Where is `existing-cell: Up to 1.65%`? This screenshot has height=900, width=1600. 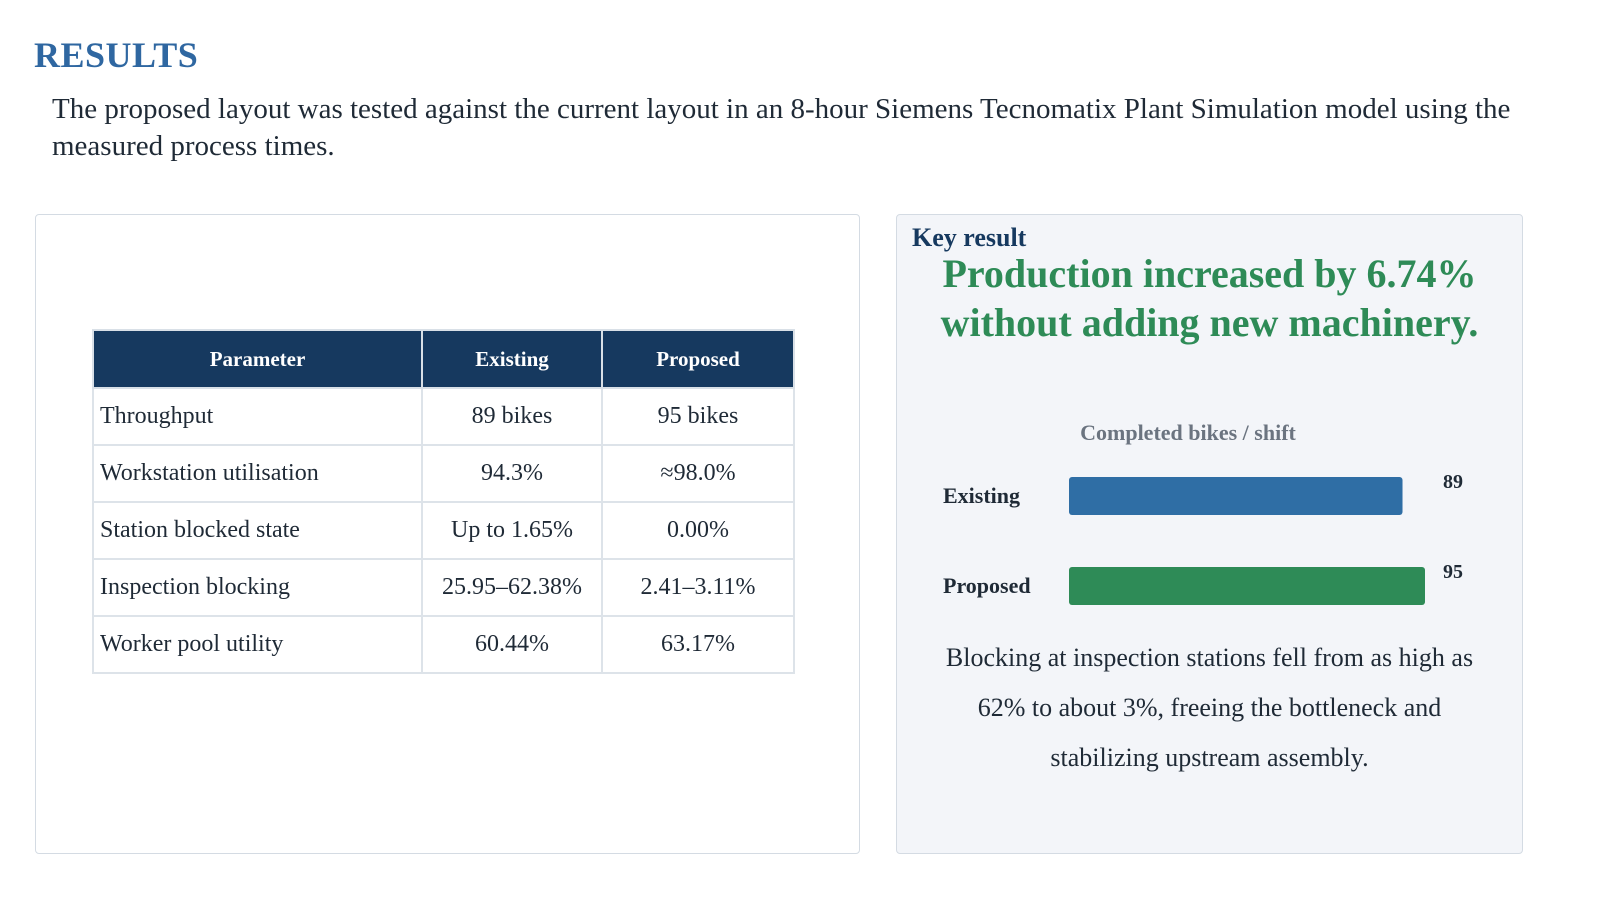 existing-cell: Up to 1.65% is located at coordinates (512, 530).